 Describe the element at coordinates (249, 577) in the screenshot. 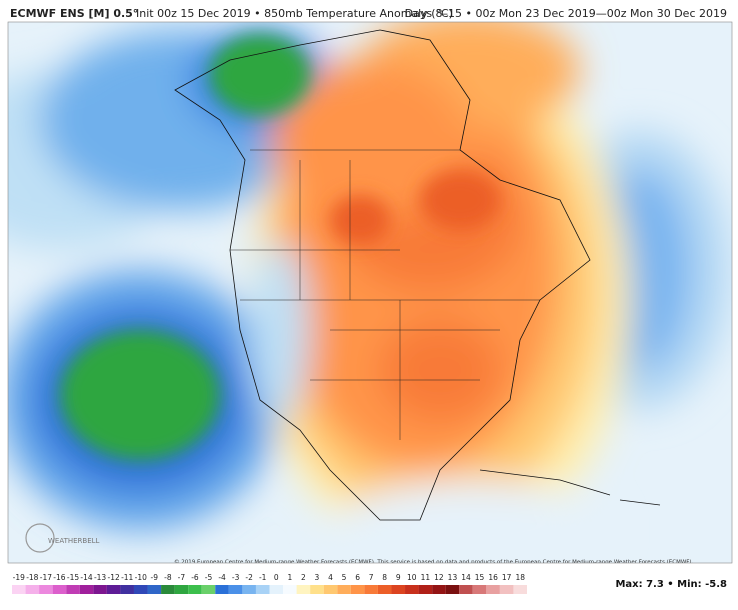

I see `colorbar-label: -2` at that location.